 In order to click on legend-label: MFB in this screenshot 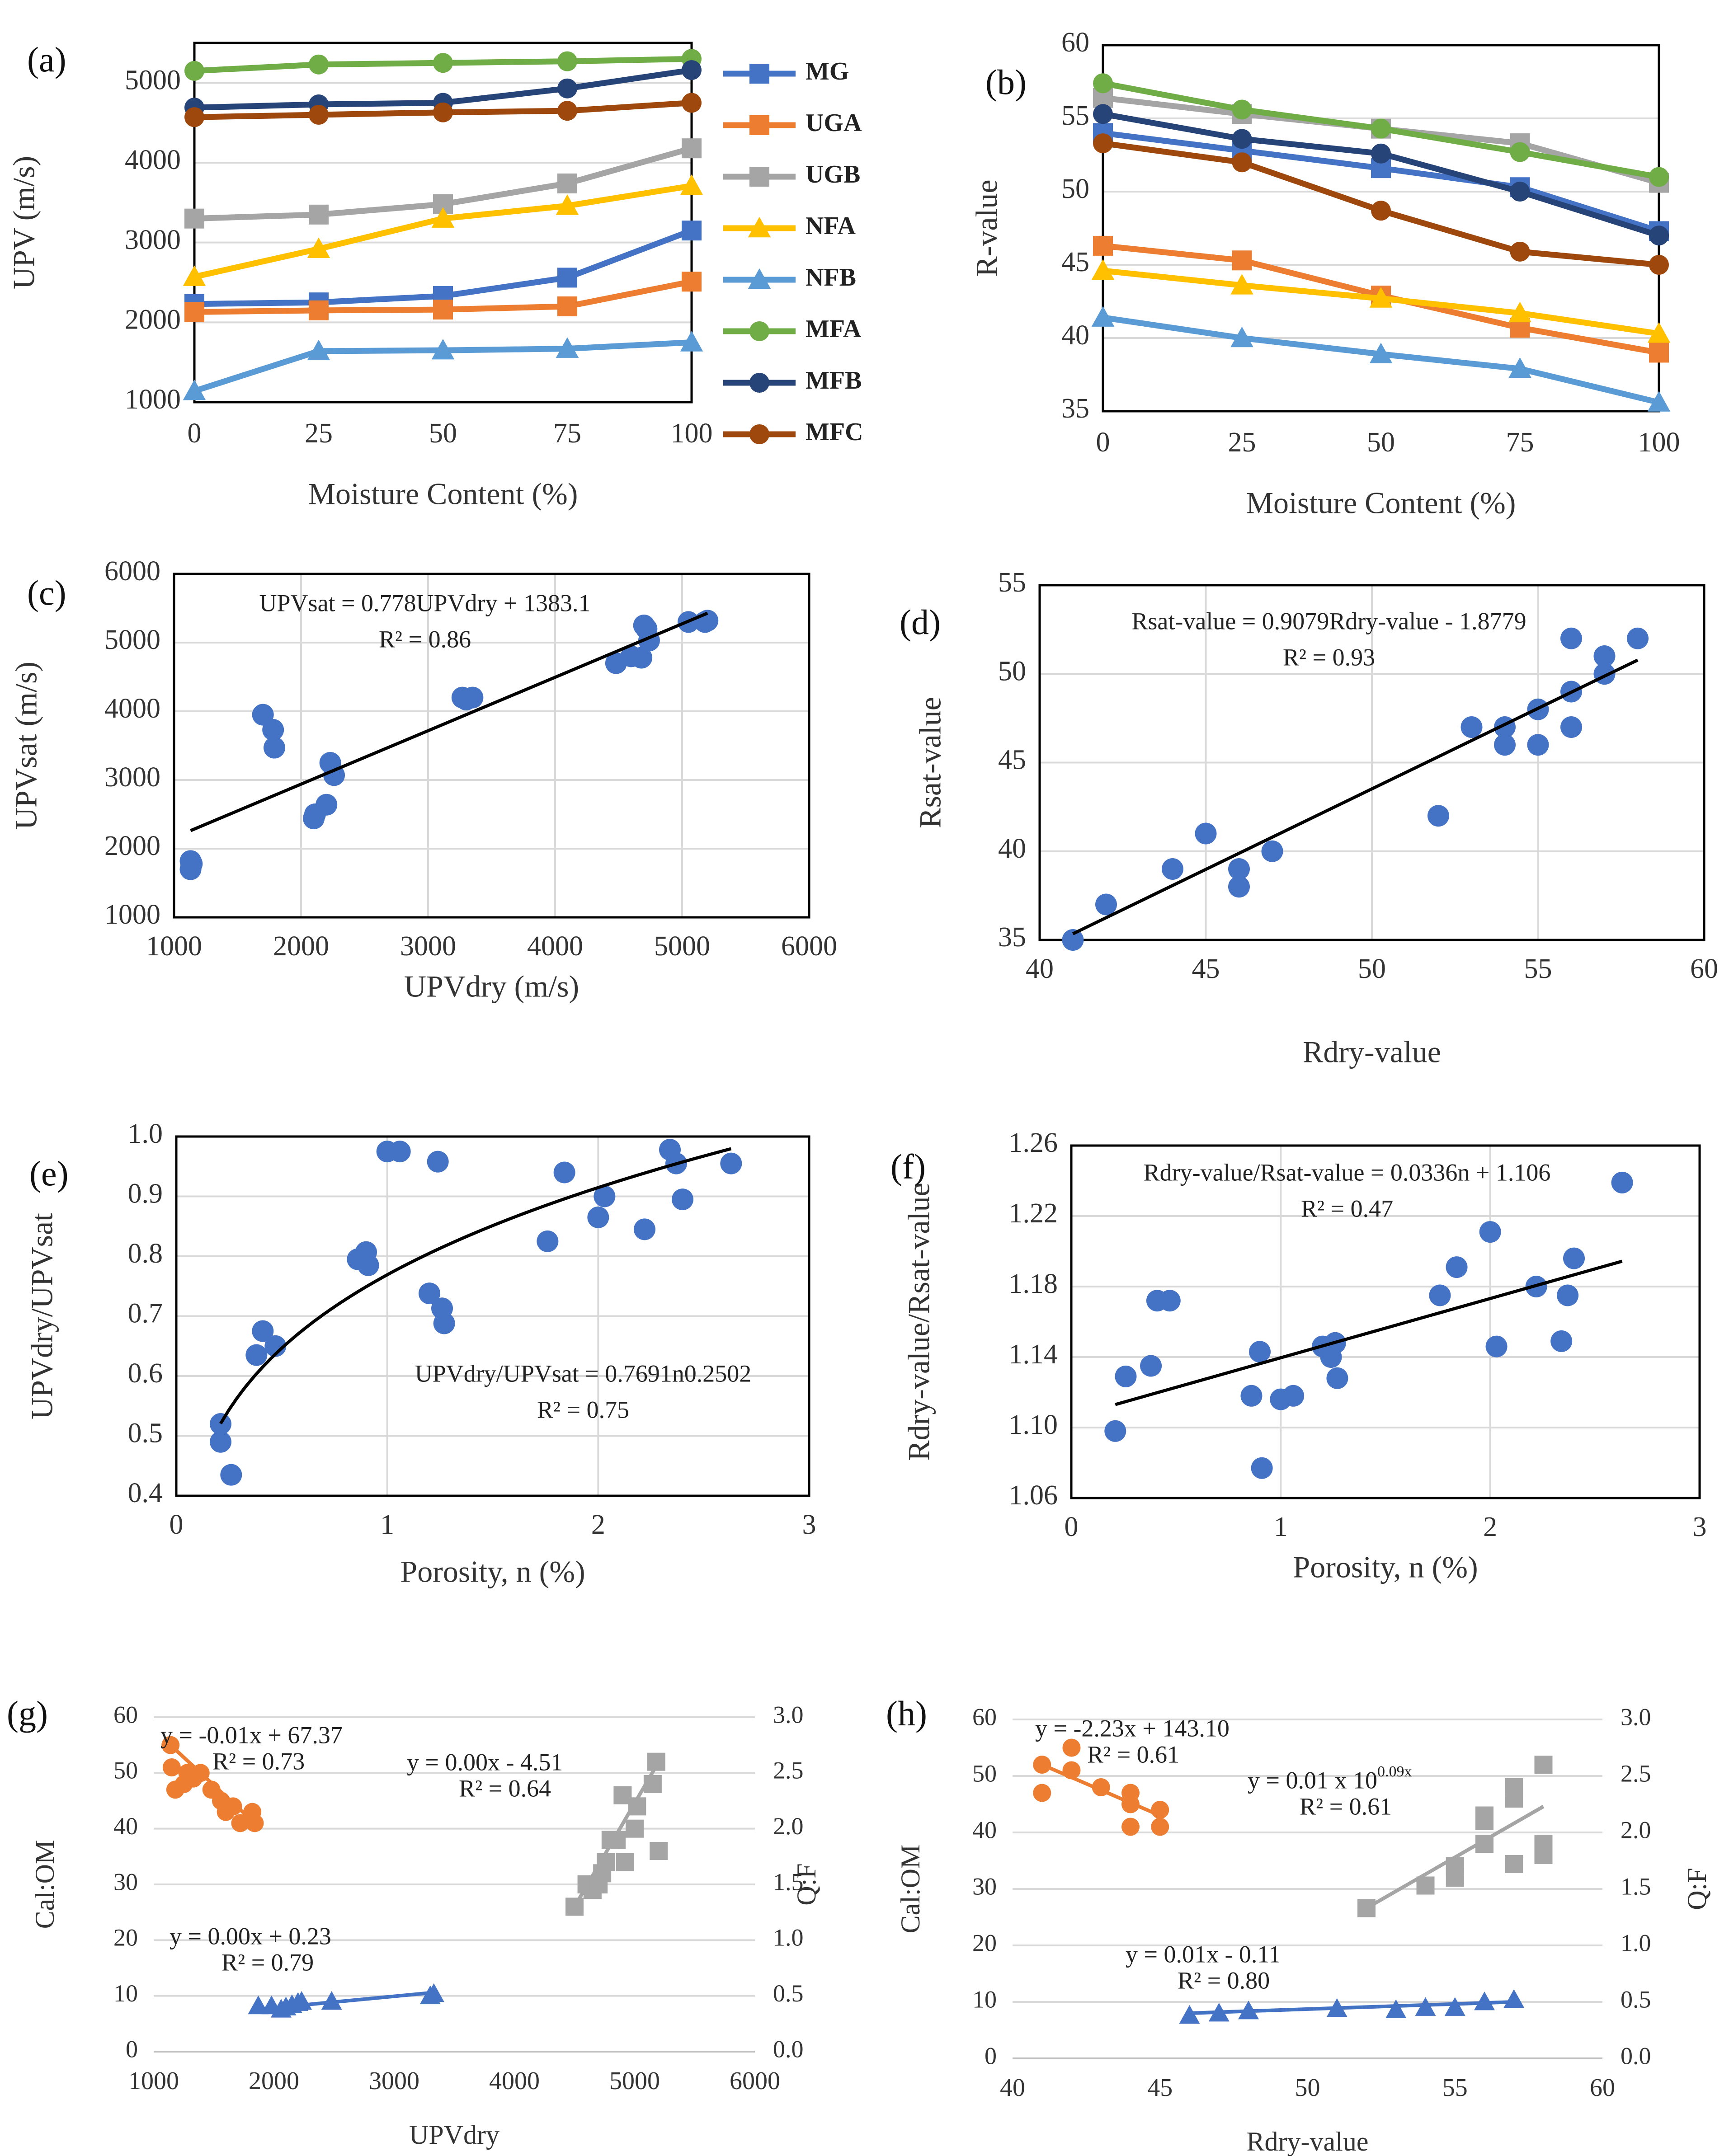, I will do `click(834, 380)`.